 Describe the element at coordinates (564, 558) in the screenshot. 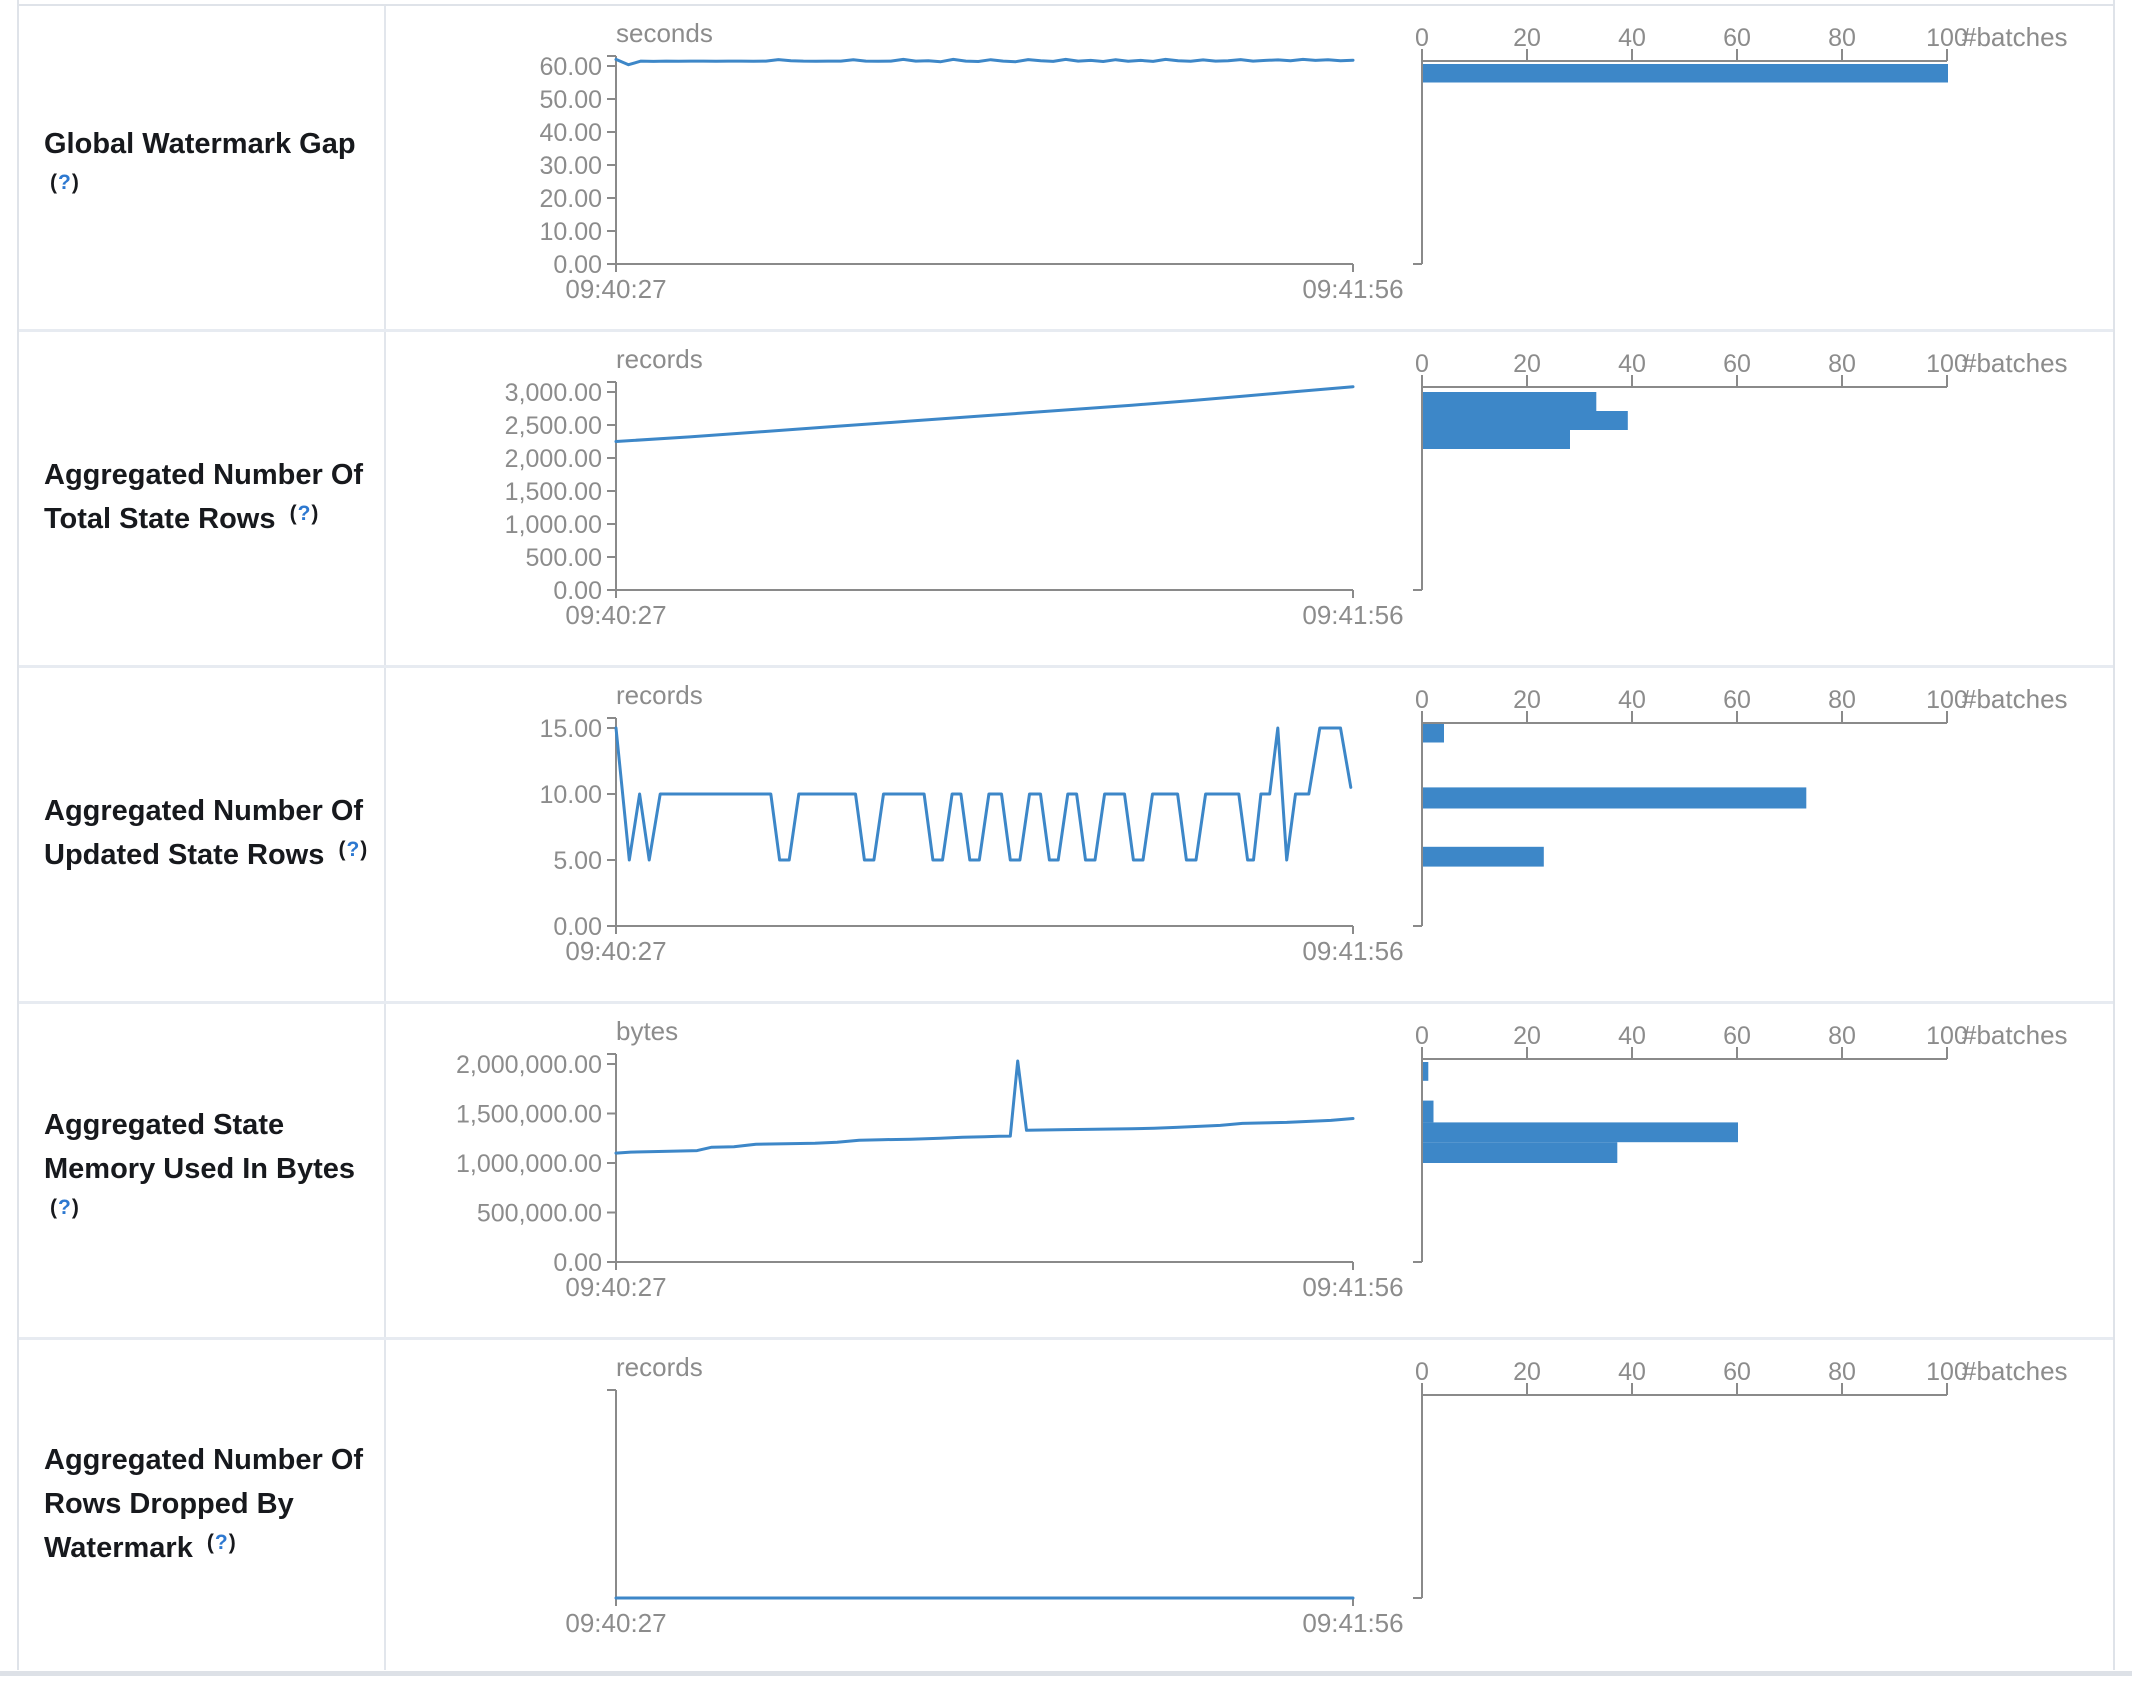

I see `svg-text: 500.00` at that location.